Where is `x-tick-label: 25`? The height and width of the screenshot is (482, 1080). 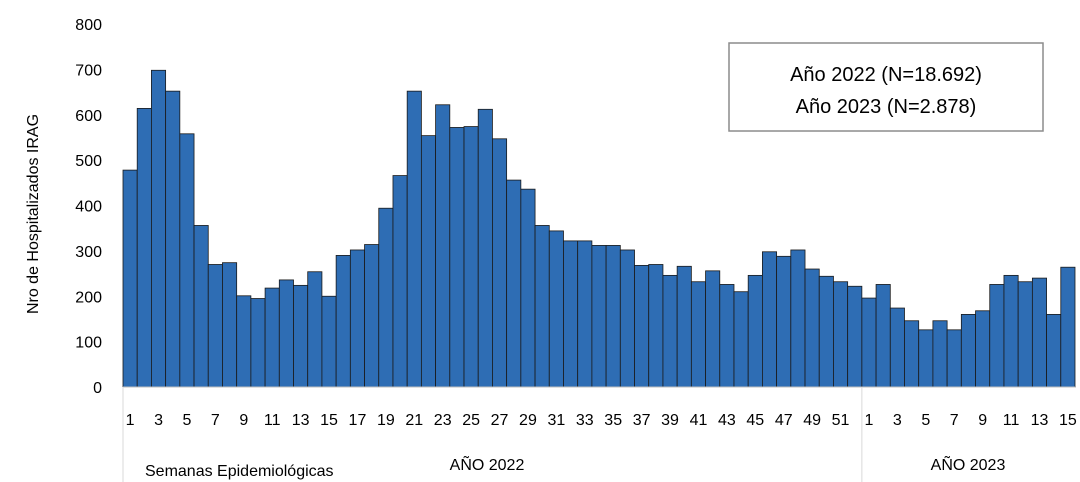 x-tick-label: 25 is located at coordinates (471, 420).